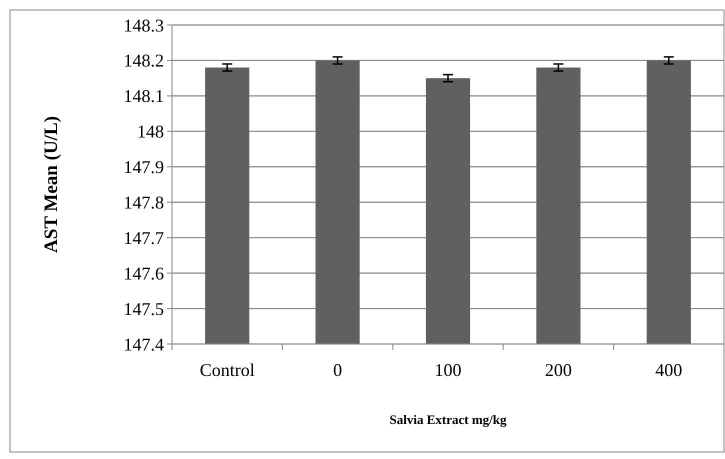 Image resolution: width=725 pixels, height=459 pixels. What do you see at coordinates (144, 273) in the screenshot?
I see `y-tick-label: 147.6` at bounding box center [144, 273].